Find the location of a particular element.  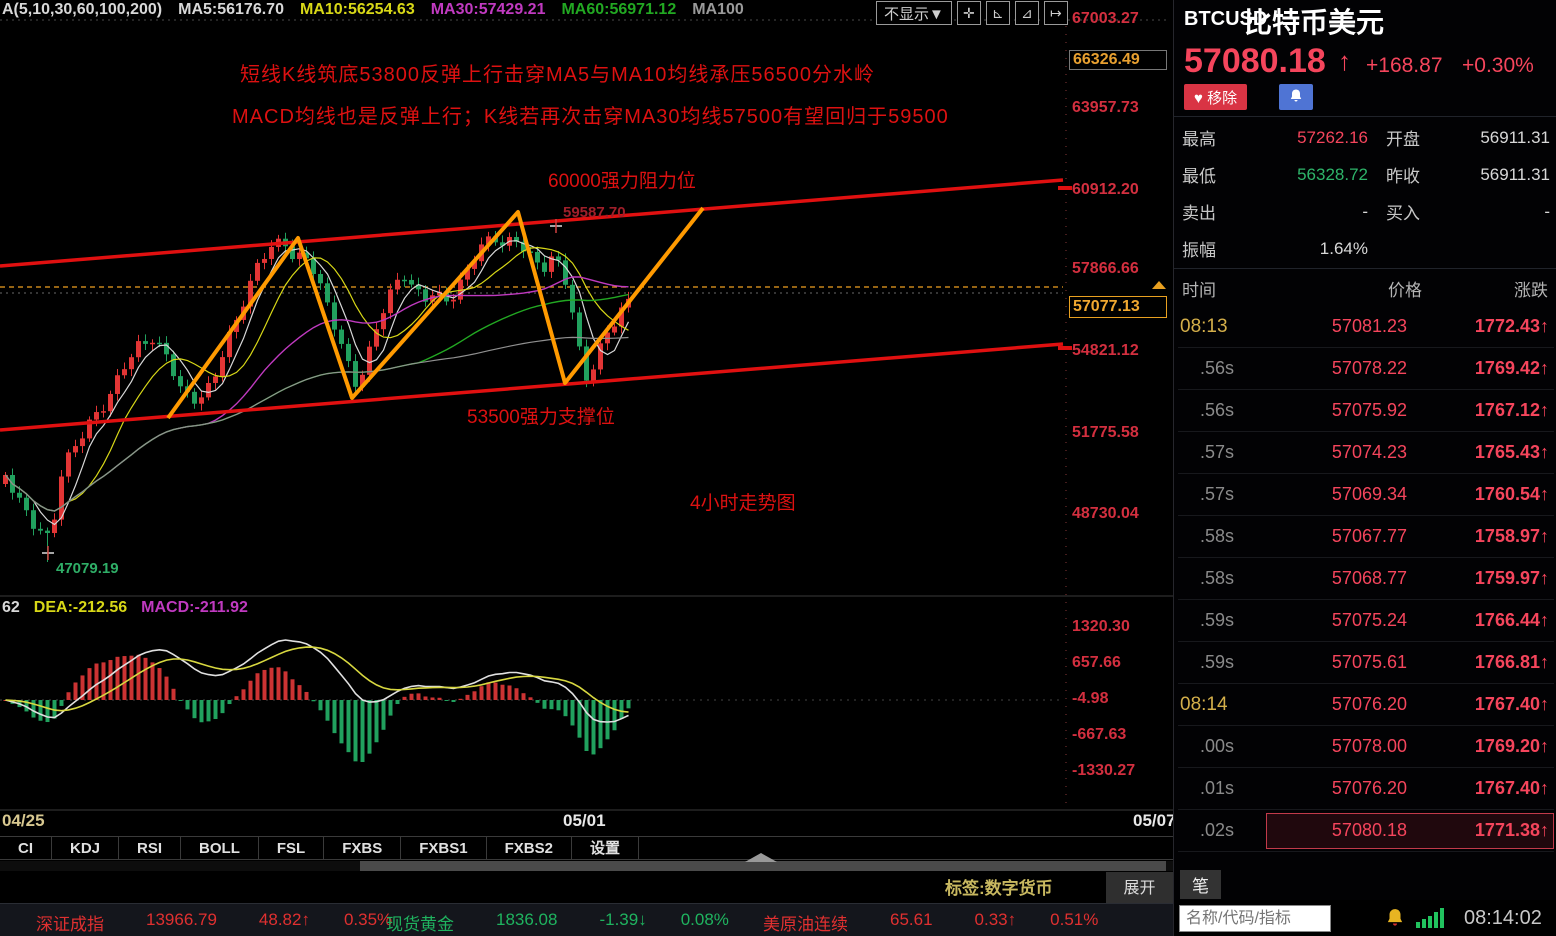

pop-out-icon: ↦ is located at coordinates (1055, 13).